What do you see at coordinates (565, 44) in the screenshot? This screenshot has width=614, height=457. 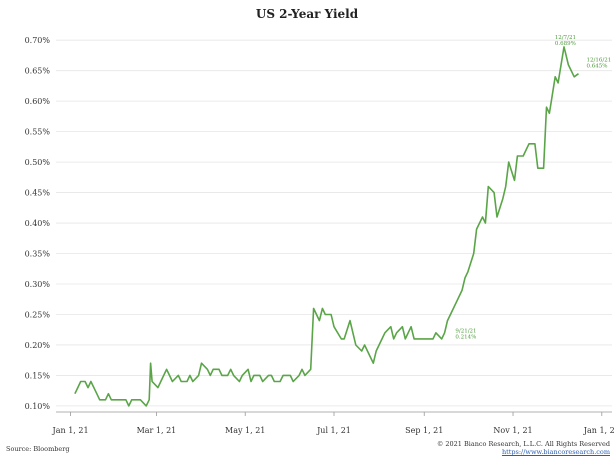 I see `data-annotation: 0.689%` at bounding box center [565, 44].